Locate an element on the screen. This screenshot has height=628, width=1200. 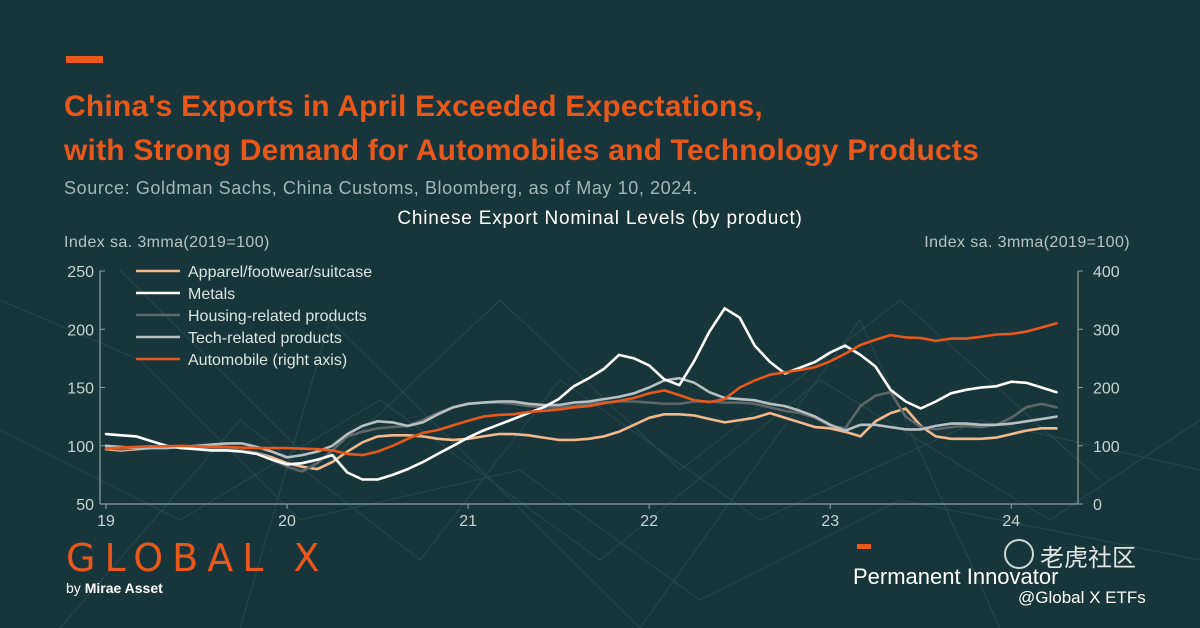
legend-label: Tech-related products is located at coordinates (265, 338).